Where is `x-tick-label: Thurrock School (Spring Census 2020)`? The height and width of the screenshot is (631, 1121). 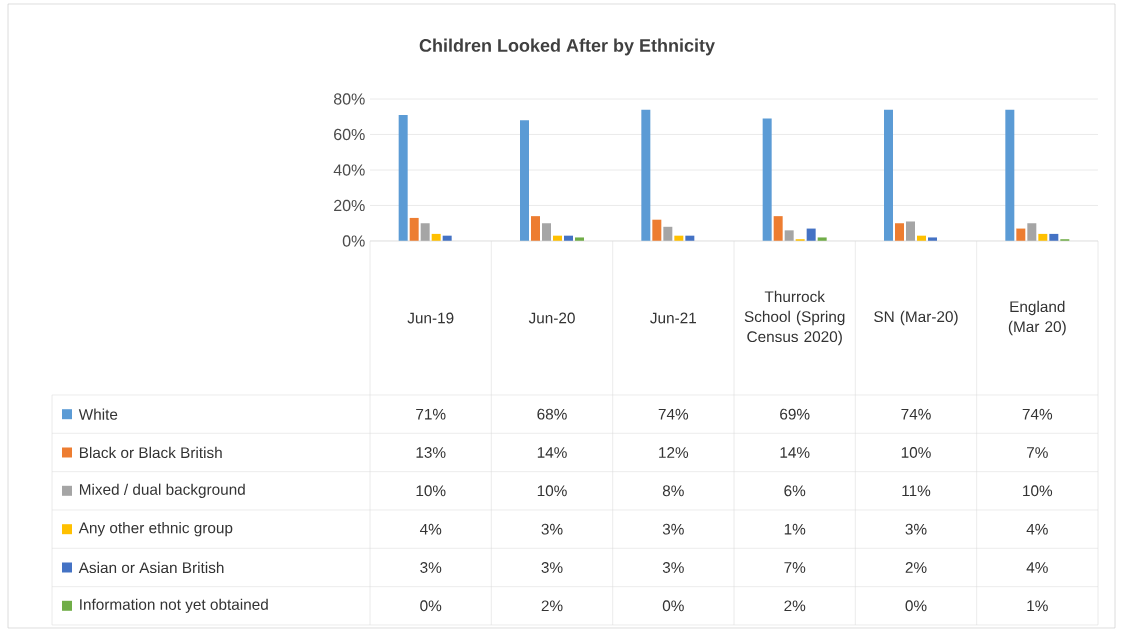
x-tick-label: Thurrock School (Spring Census 2020) is located at coordinates (794, 318).